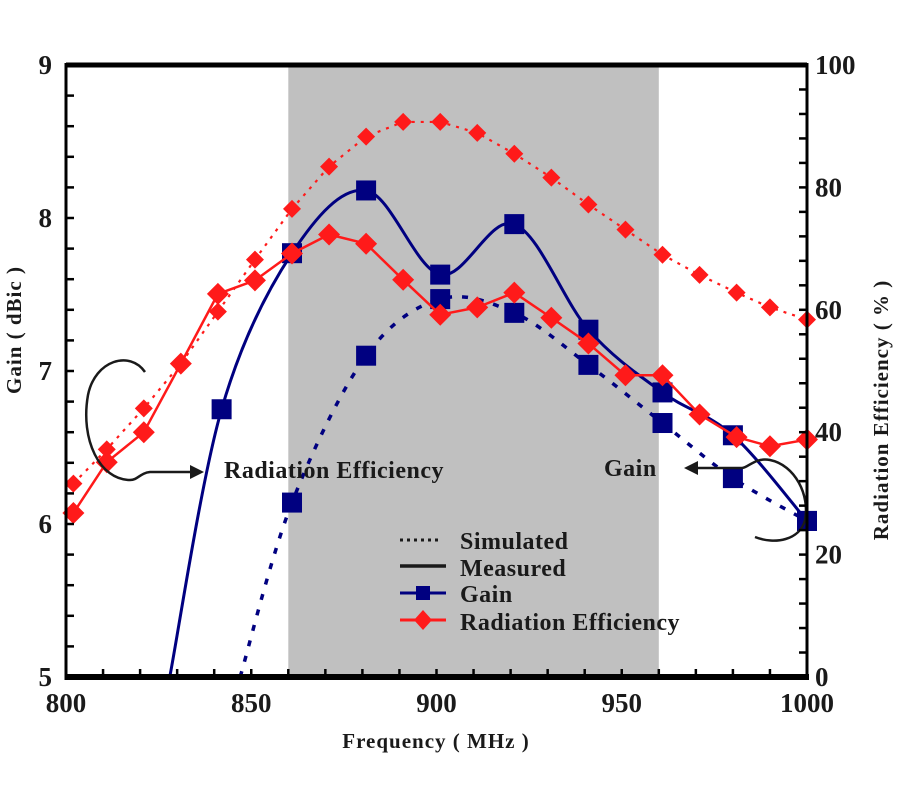 This screenshot has height=800, width=900. What do you see at coordinates (514, 542) in the screenshot?
I see `legend-label-simulated: Simulated` at bounding box center [514, 542].